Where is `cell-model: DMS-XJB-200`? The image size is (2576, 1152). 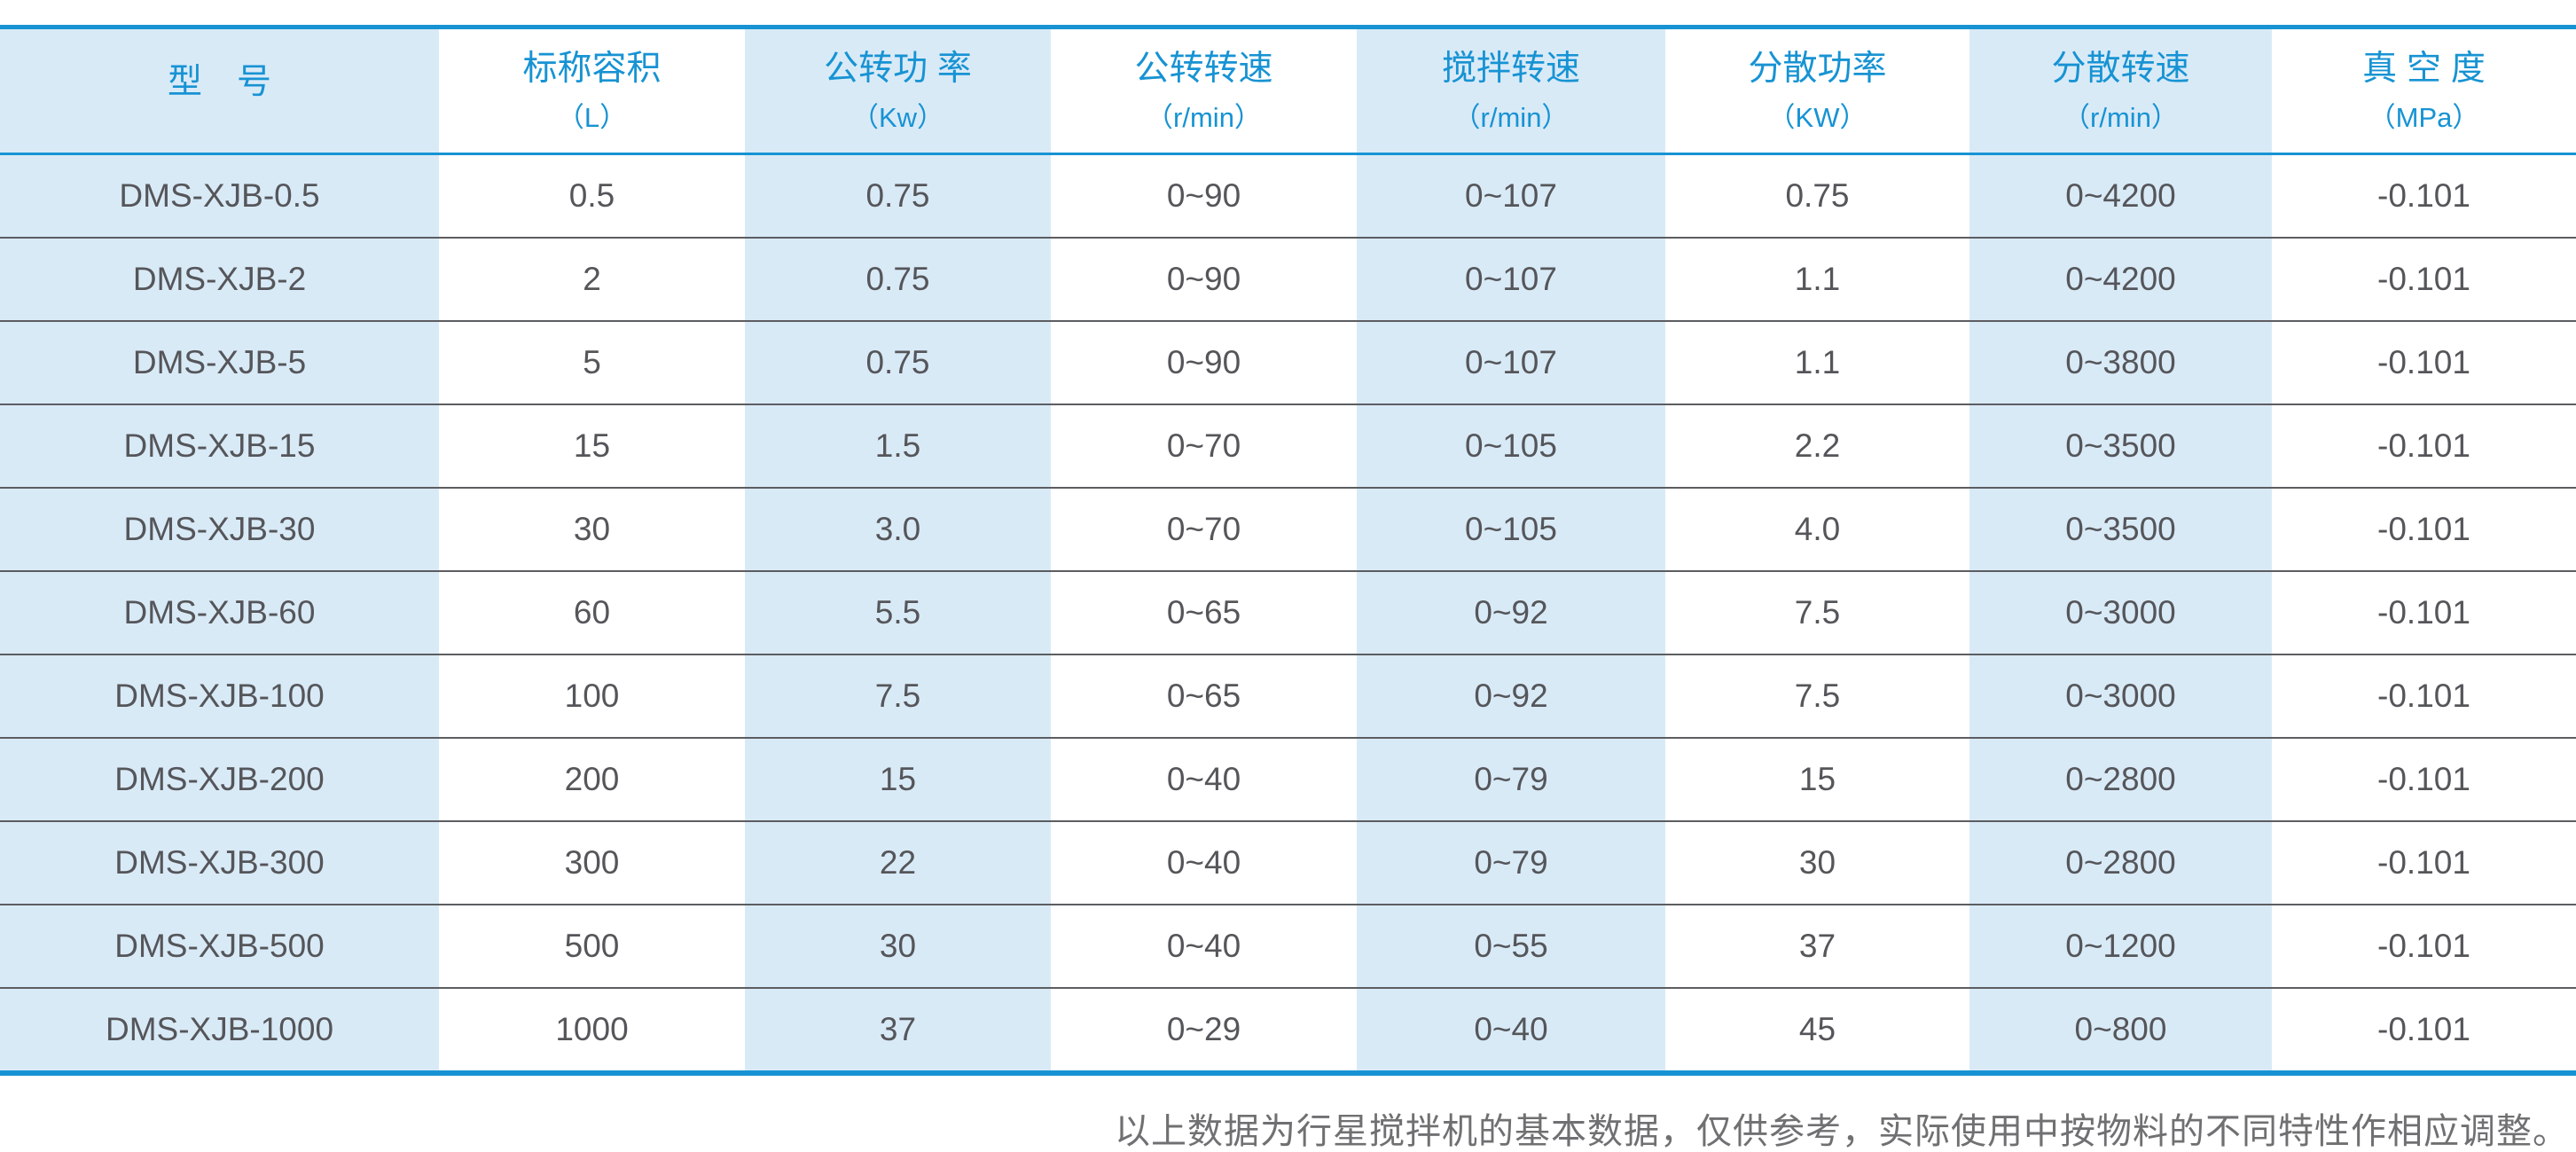
cell-model: DMS-XJB-200 is located at coordinates (219, 780).